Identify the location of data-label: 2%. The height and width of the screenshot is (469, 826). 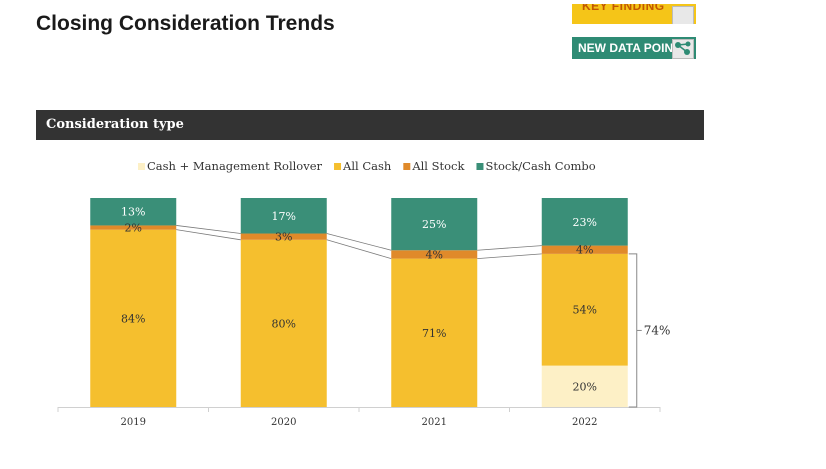
(133, 228).